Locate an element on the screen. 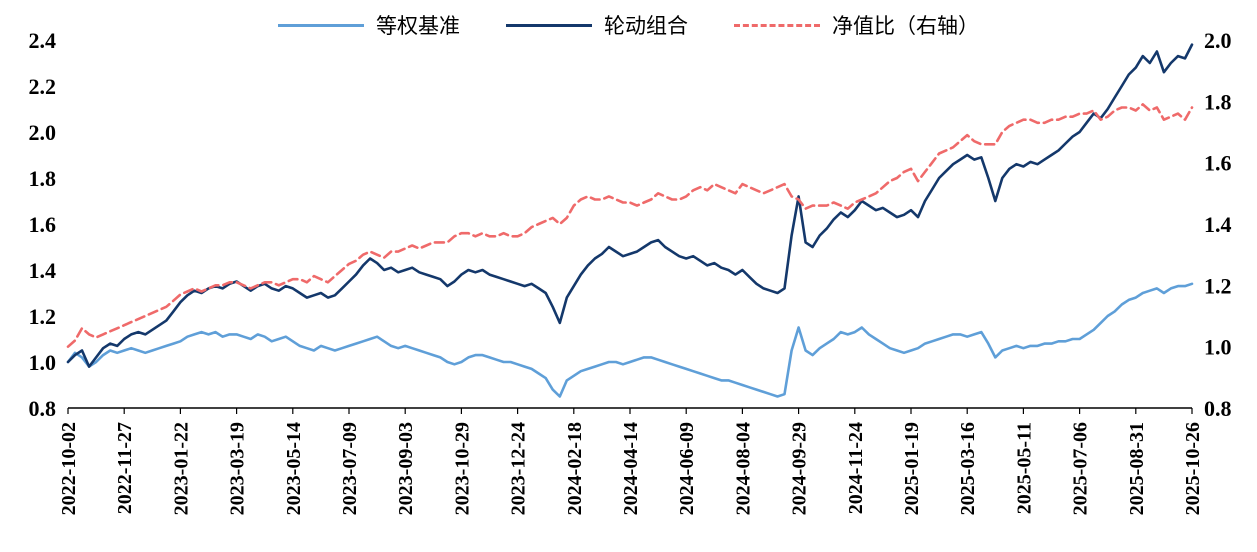 Image resolution: width=1257 pixels, height=552 pixels. nav-ratio-line-swatch-icon is located at coordinates (777, 25).